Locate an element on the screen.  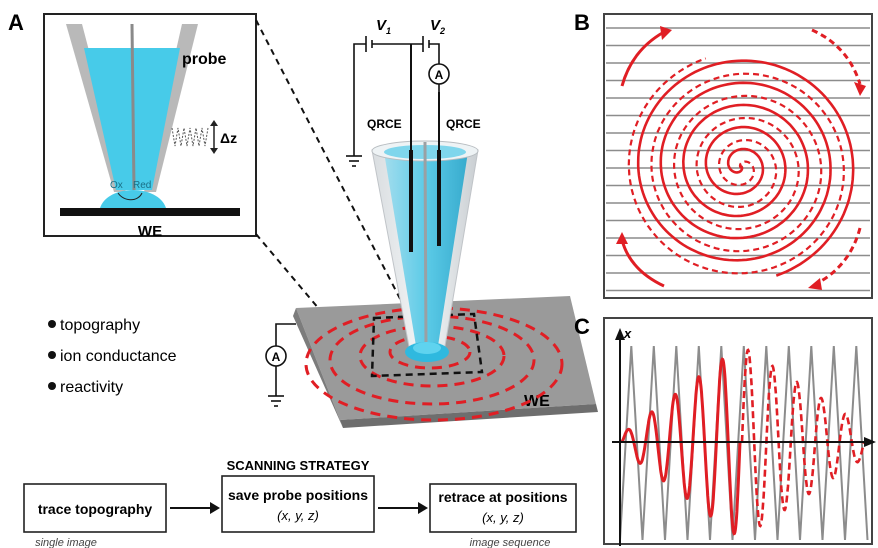
step-caption: single image is located at coordinates (66, 542).